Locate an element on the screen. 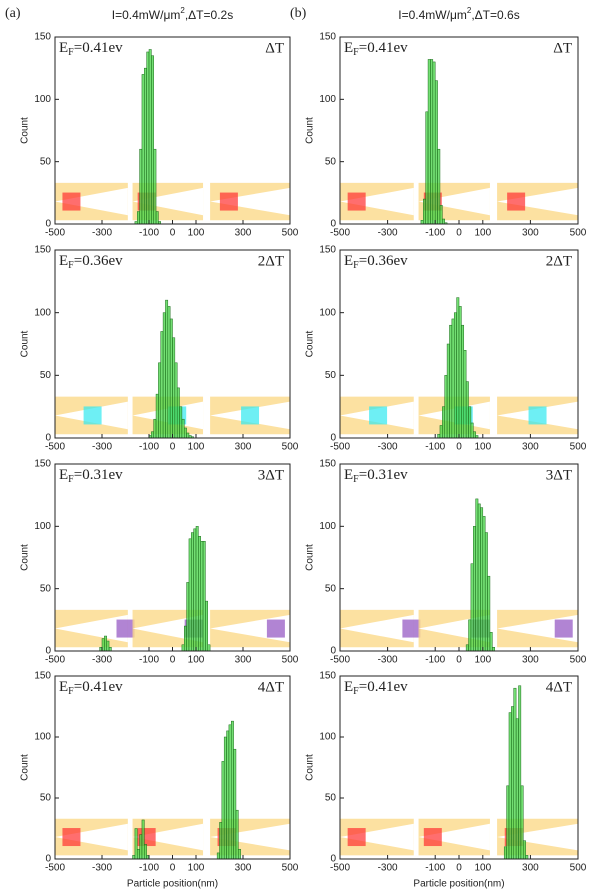 Image resolution: width=611 pixels, height=894 pixels. x-axis-label: Particle position(nm) is located at coordinates (172, 884).